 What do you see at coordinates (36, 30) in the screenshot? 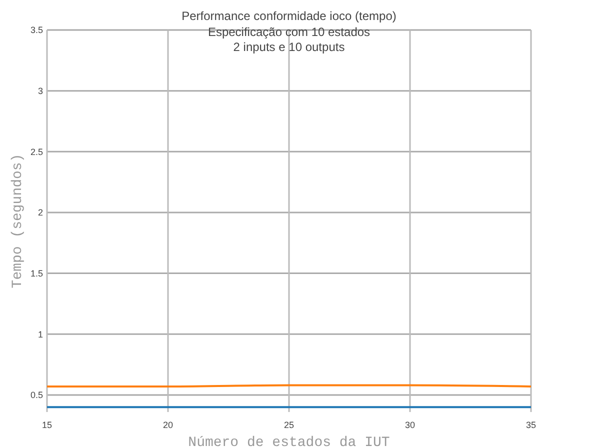
I see `y-tick-label: 3.5` at bounding box center [36, 30].